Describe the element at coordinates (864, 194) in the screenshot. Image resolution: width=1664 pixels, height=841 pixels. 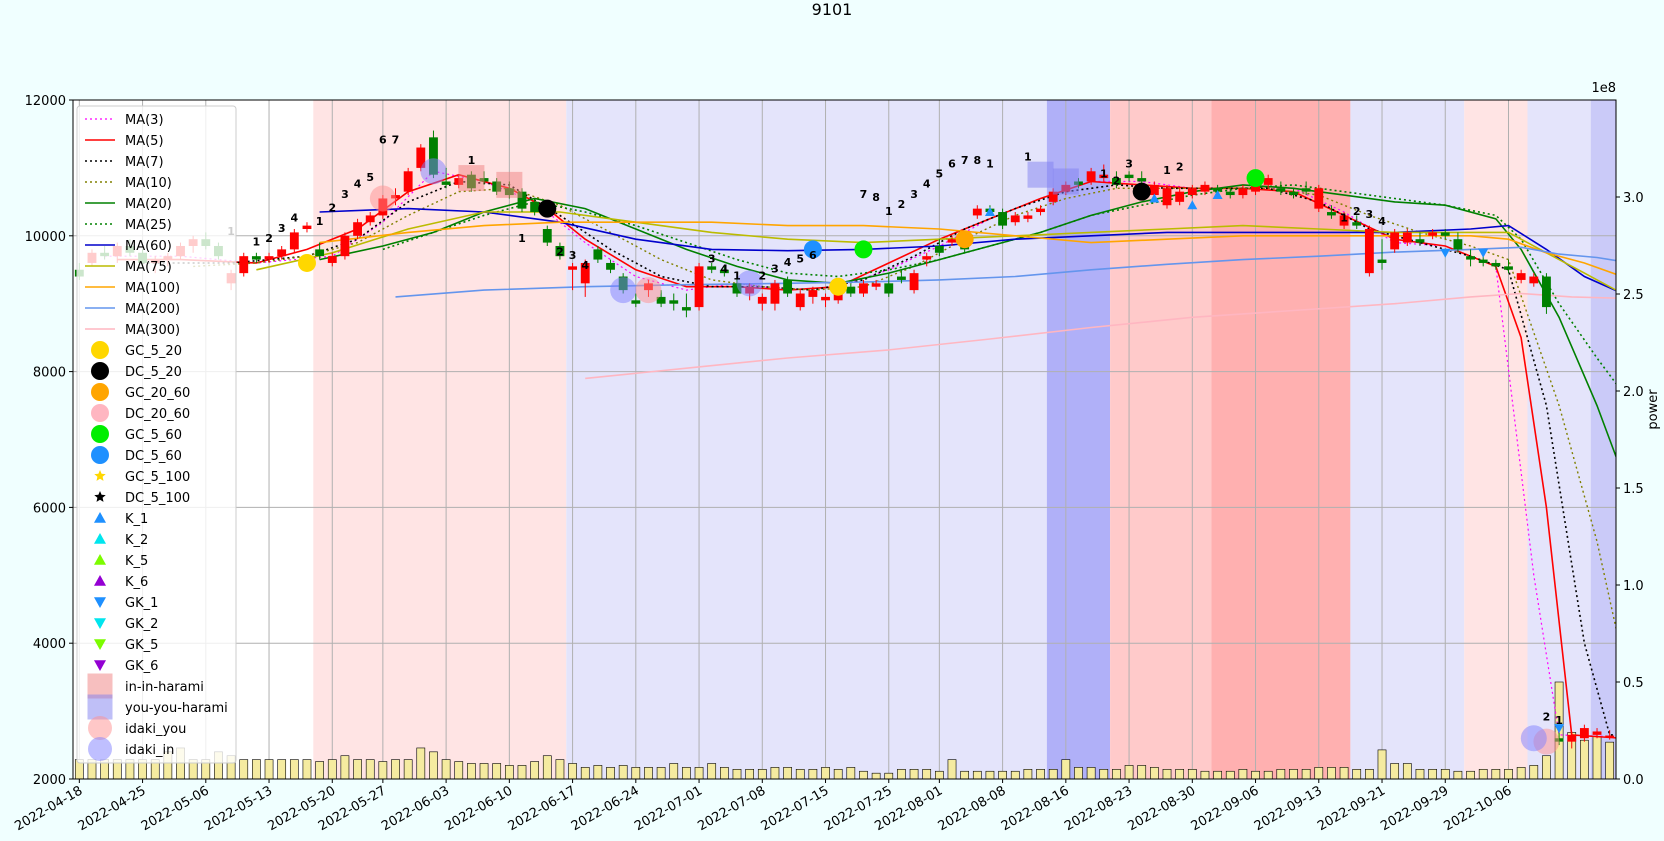
I see `candle-count-label: 7` at that location.